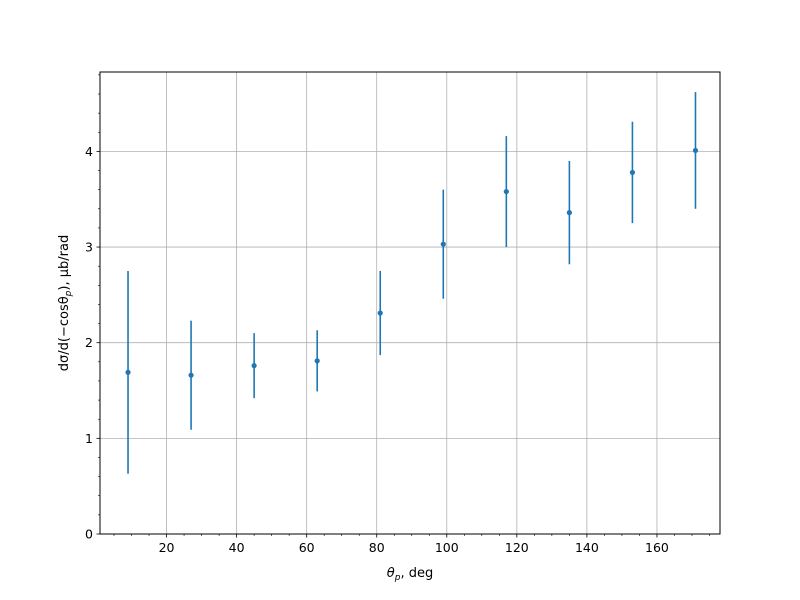 The image size is (800, 600). What do you see at coordinates (447, 547) in the screenshot?
I see `x-tick-label: 100` at bounding box center [447, 547].